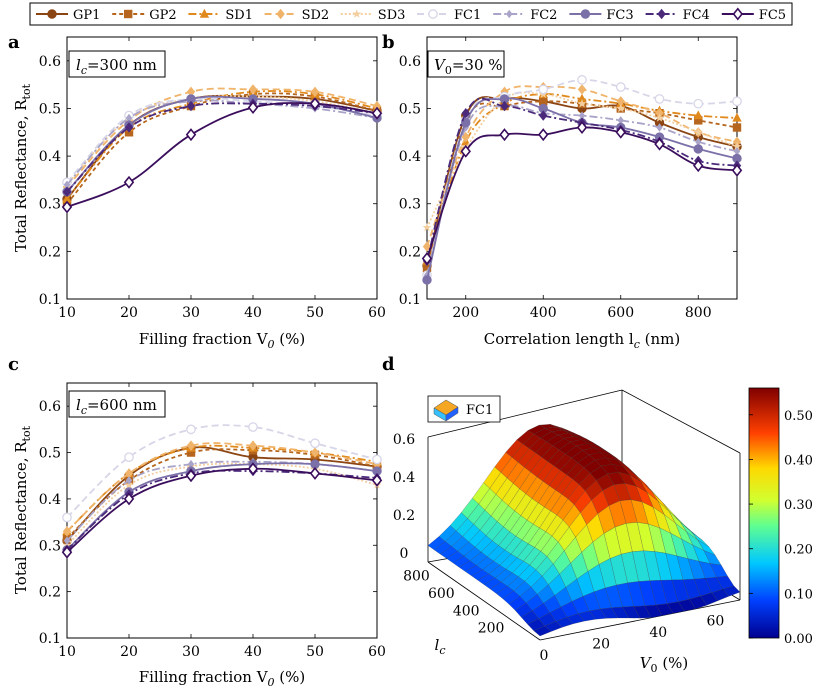 Image resolution: width=822 pixels, height=692 pixels. Describe the element at coordinates (388, 364) in the screenshot. I see `panel-label-d: d` at that location.